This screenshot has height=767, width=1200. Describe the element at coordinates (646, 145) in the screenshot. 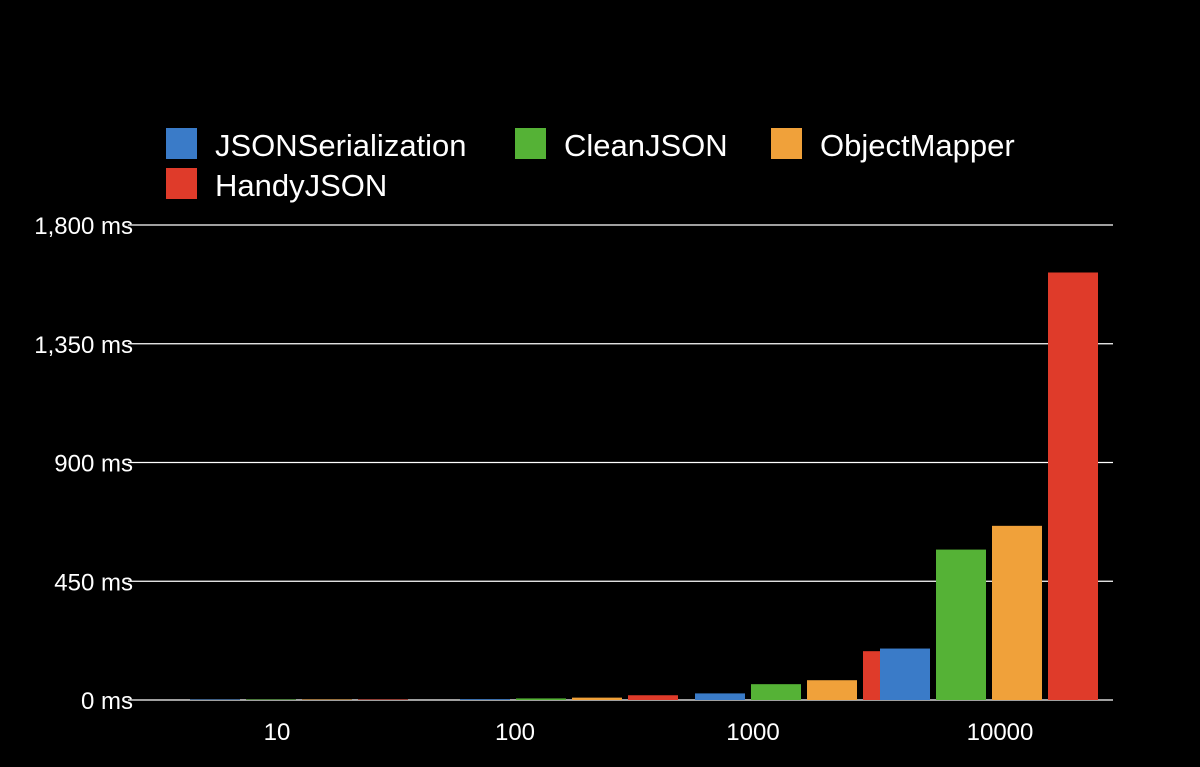

I see `legend-label: CleanJSON` at that location.